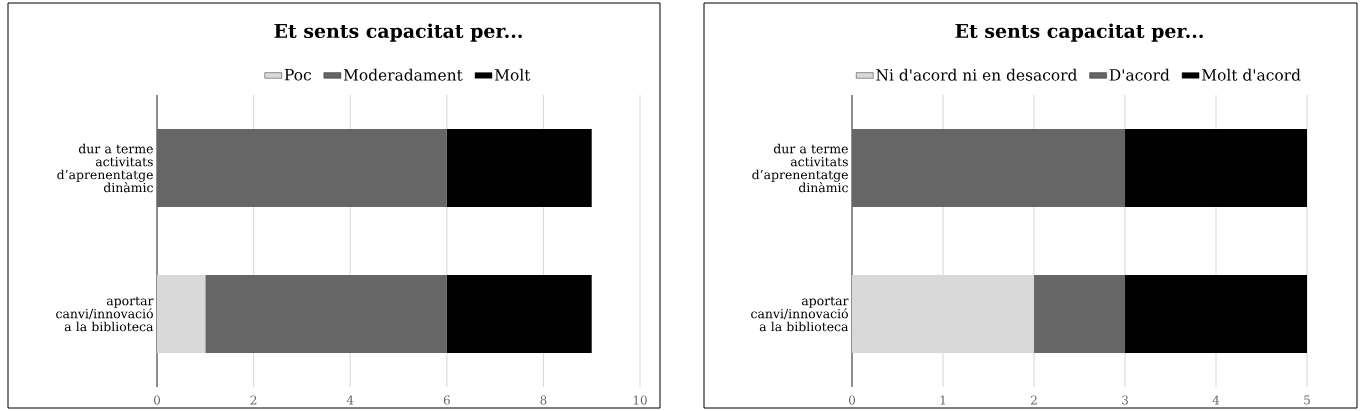  I want to click on x-tick-label: 10, so click(640, 400).